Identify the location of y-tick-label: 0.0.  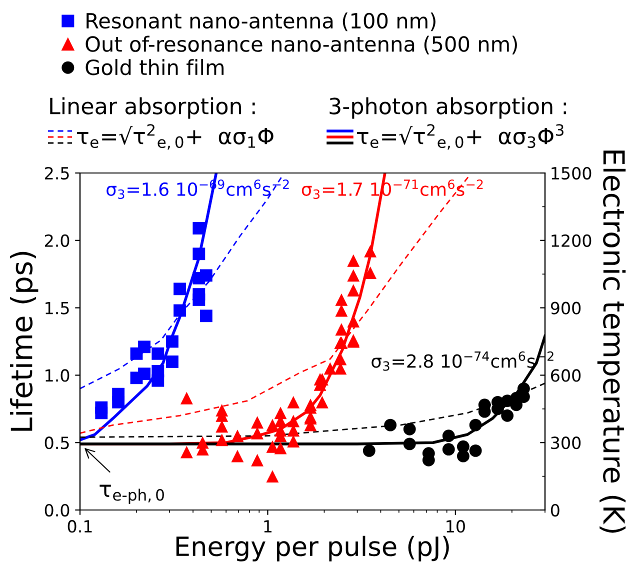
(57, 510).